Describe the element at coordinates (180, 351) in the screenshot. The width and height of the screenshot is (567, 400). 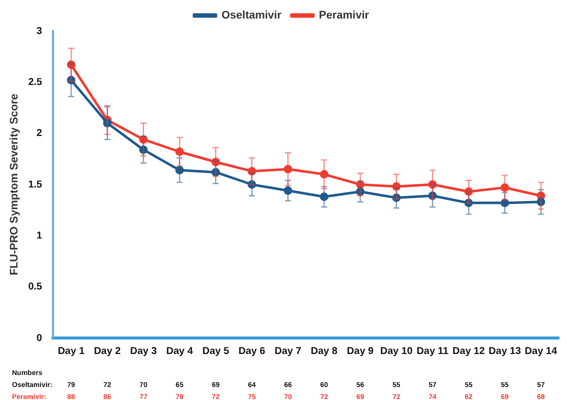
I see `x-tick-label: Day 4` at that location.